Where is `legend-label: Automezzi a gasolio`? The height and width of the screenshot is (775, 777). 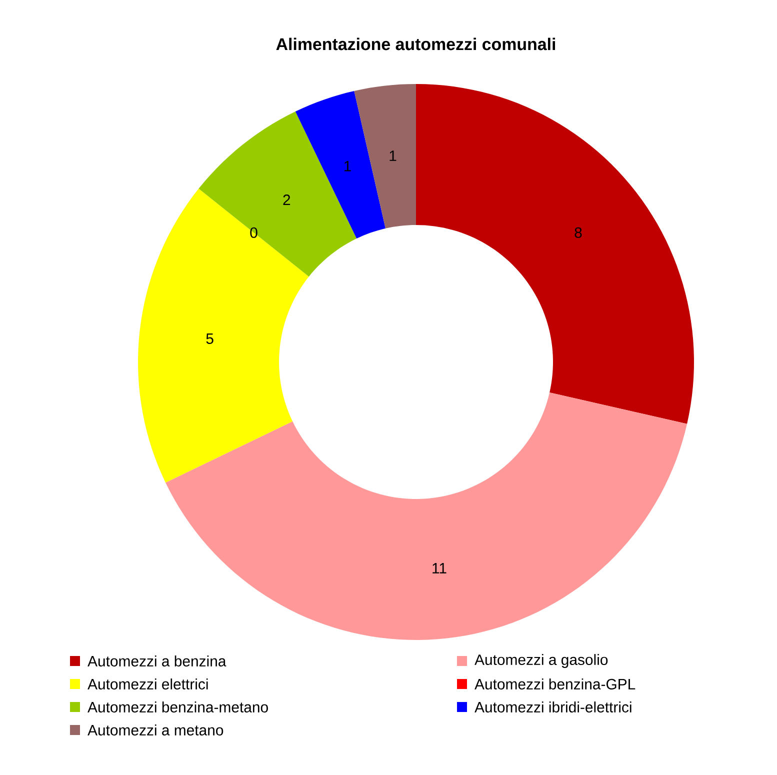
legend-label: Automezzi a gasolio is located at coordinates (541, 661).